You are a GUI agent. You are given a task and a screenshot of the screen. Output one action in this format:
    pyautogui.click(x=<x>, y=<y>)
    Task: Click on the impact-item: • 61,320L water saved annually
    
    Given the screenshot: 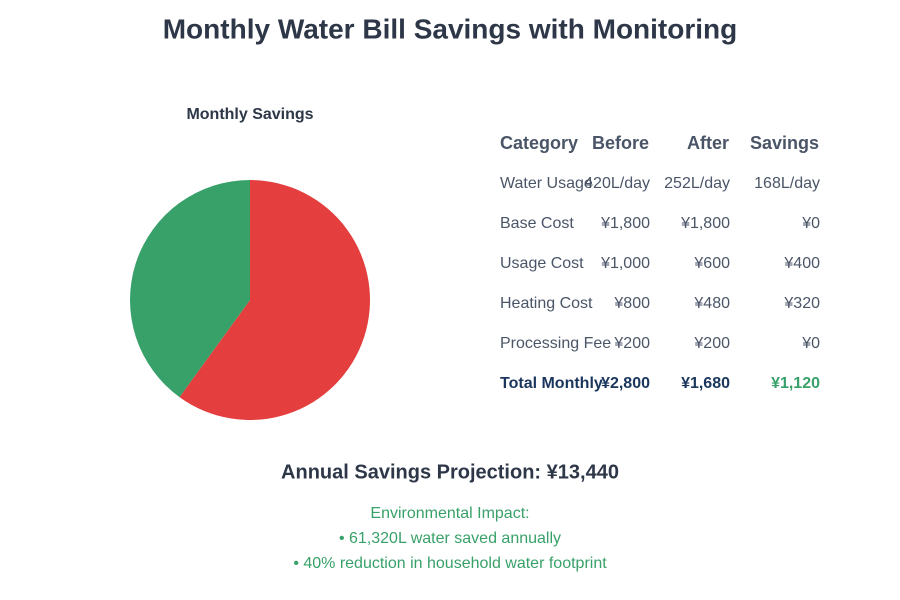 What is the action you would take?
    pyautogui.click(x=450, y=538)
    